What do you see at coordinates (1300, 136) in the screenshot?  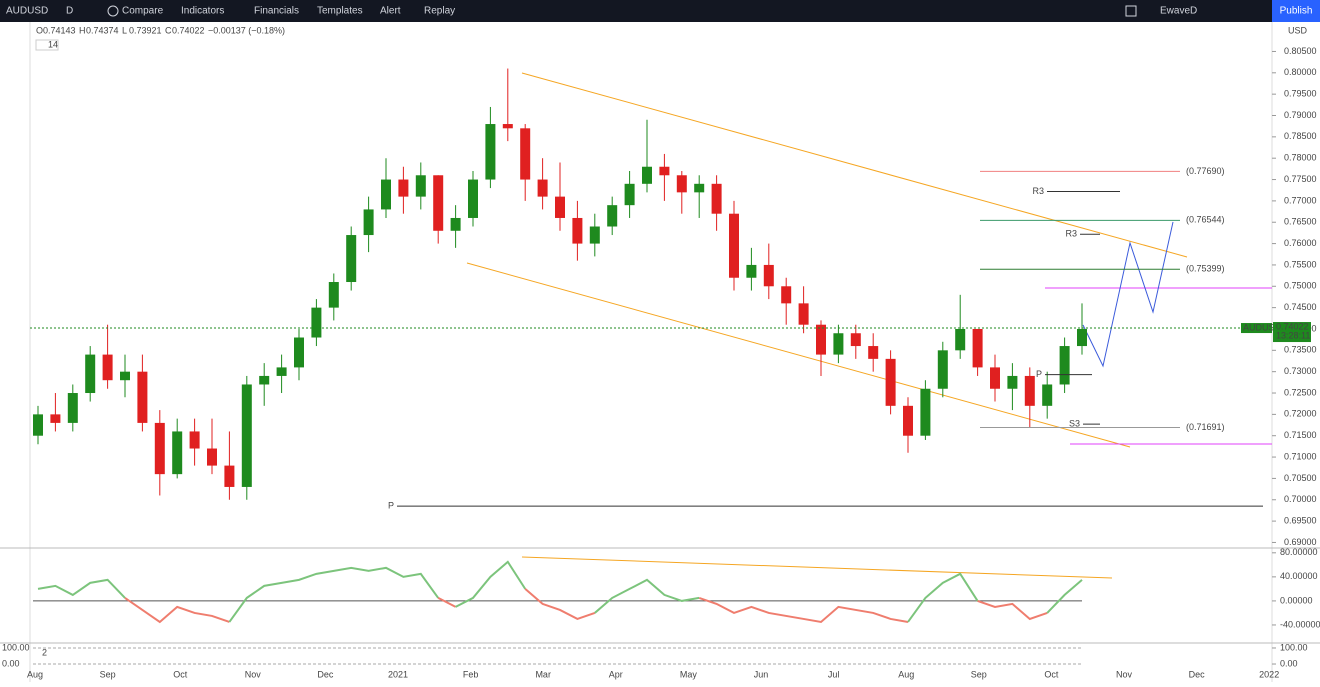 I see `y-tick-label: 0.78500` at bounding box center [1300, 136].